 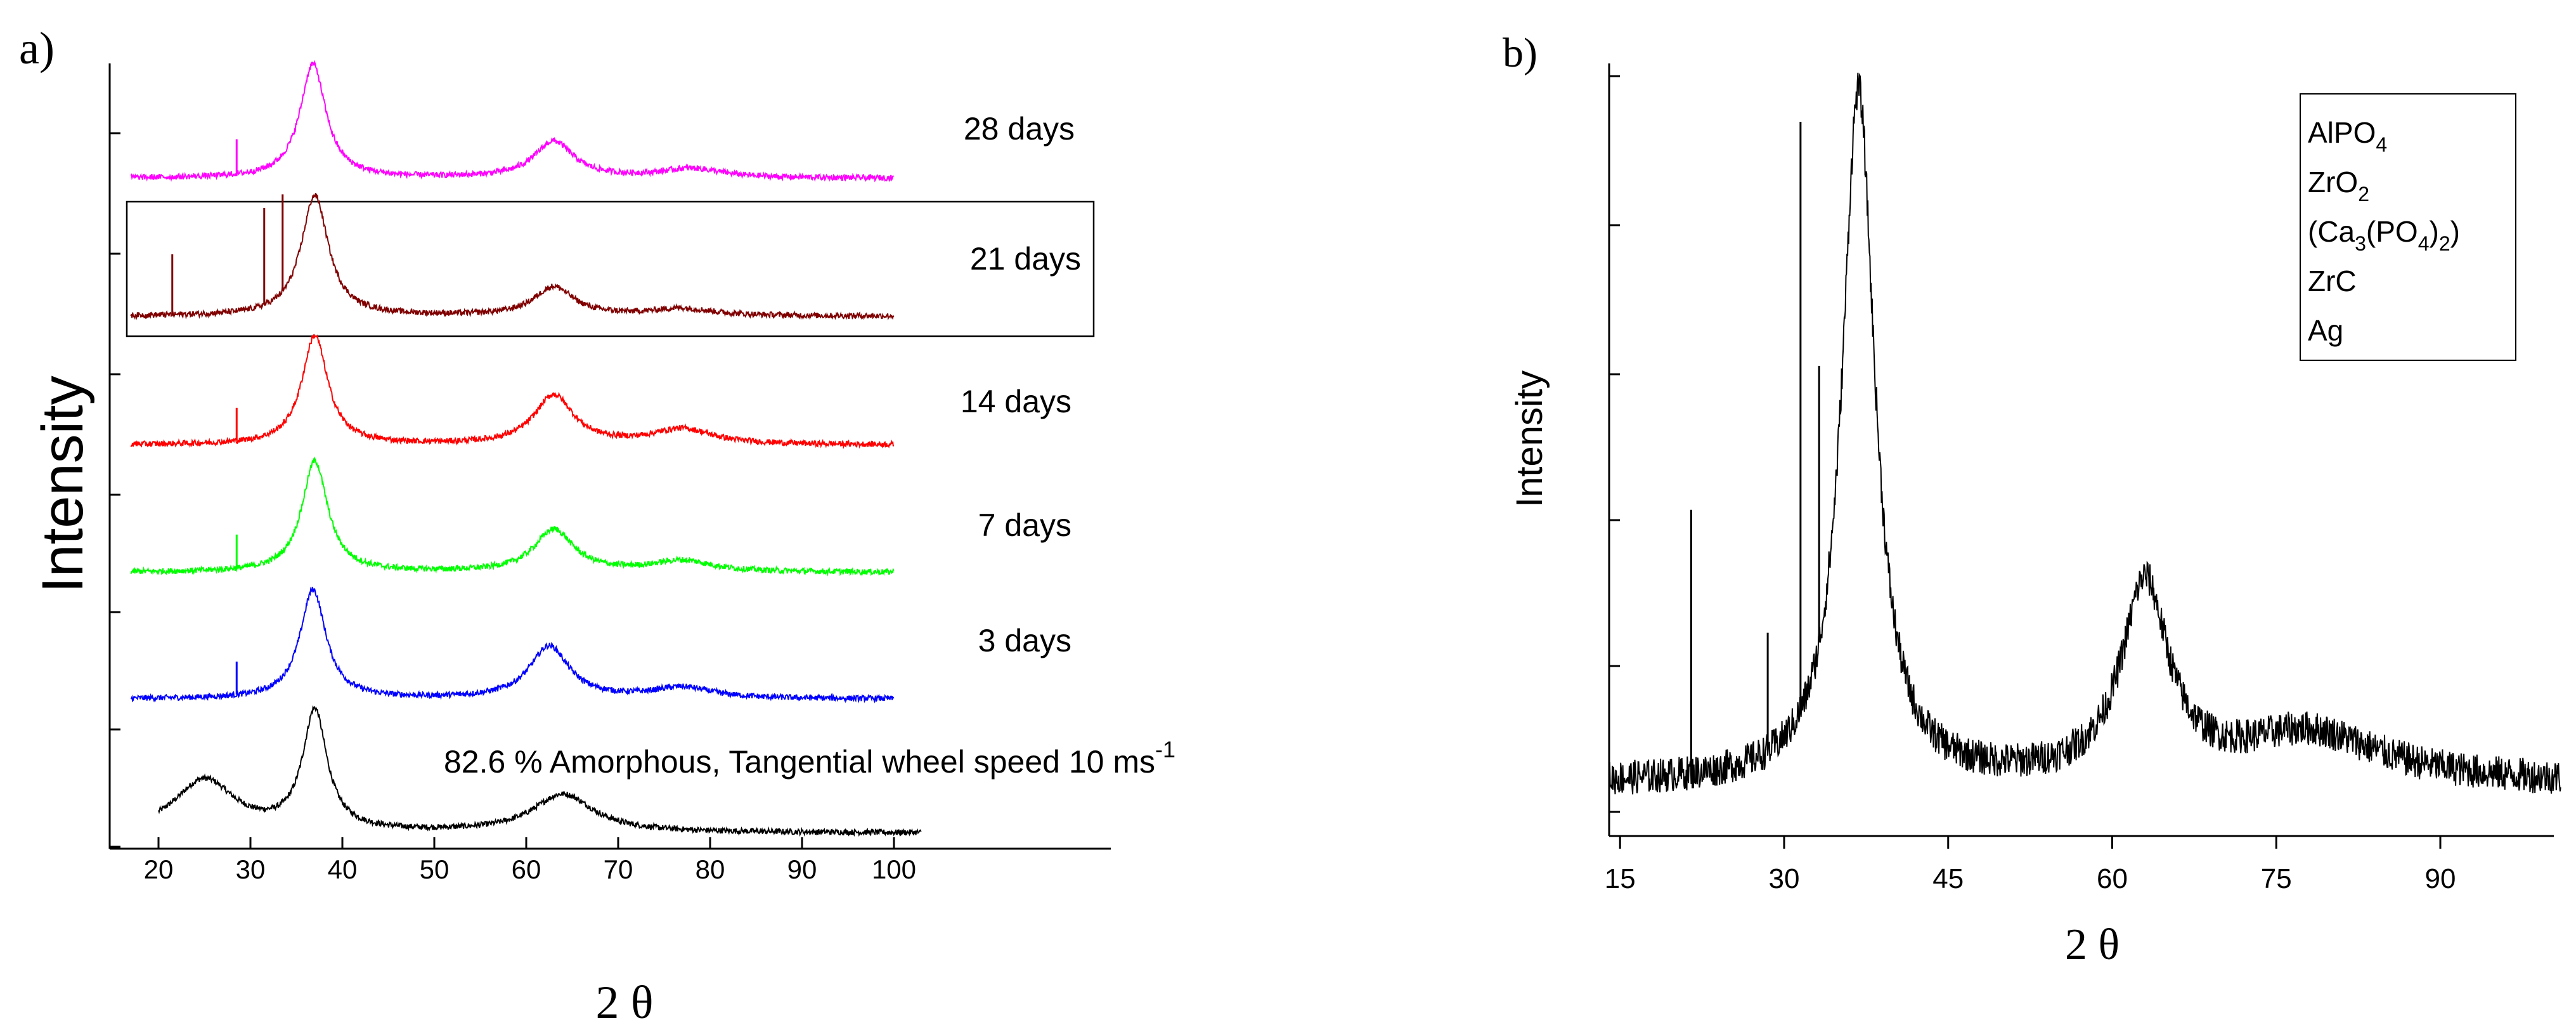 What do you see at coordinates (1025, 259) in the screenshot?
I see `series-label: 21 days` at bounding box center [1025, 259].